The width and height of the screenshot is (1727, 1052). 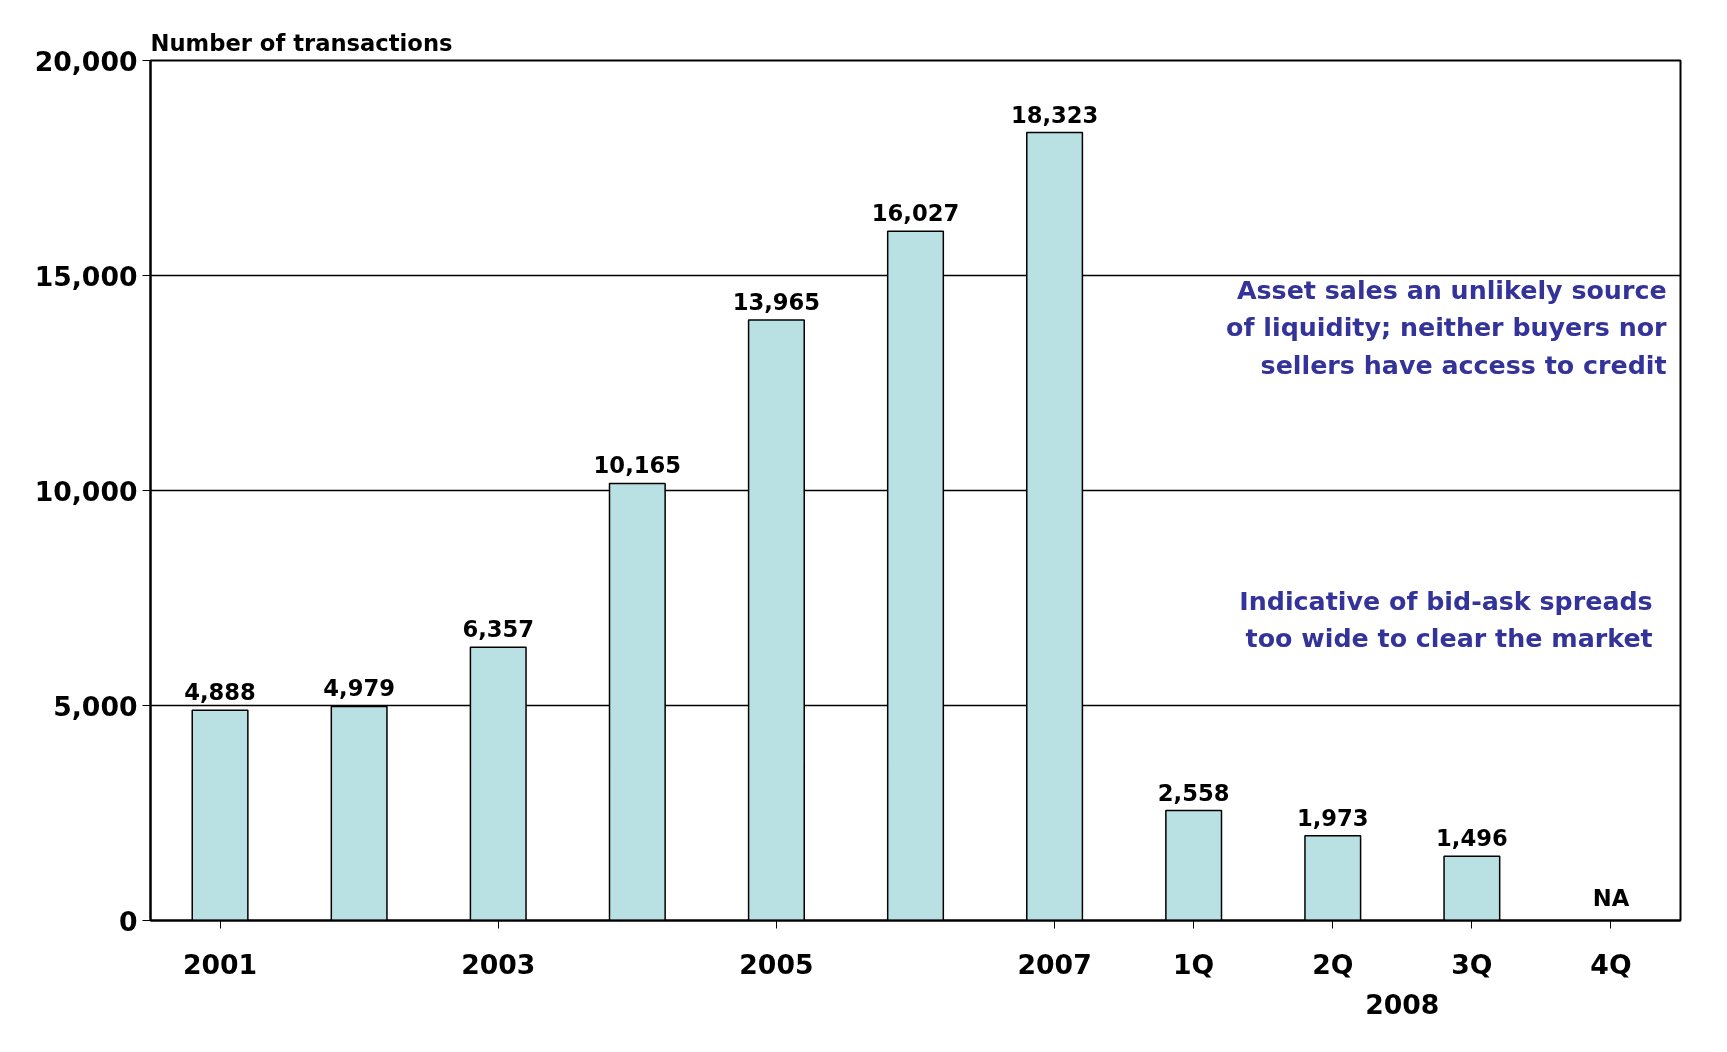 What do you see at coordinates (220, 964) in the screenshot?
I see `x-tick-label: 2001` at bounding box center [220, 964].